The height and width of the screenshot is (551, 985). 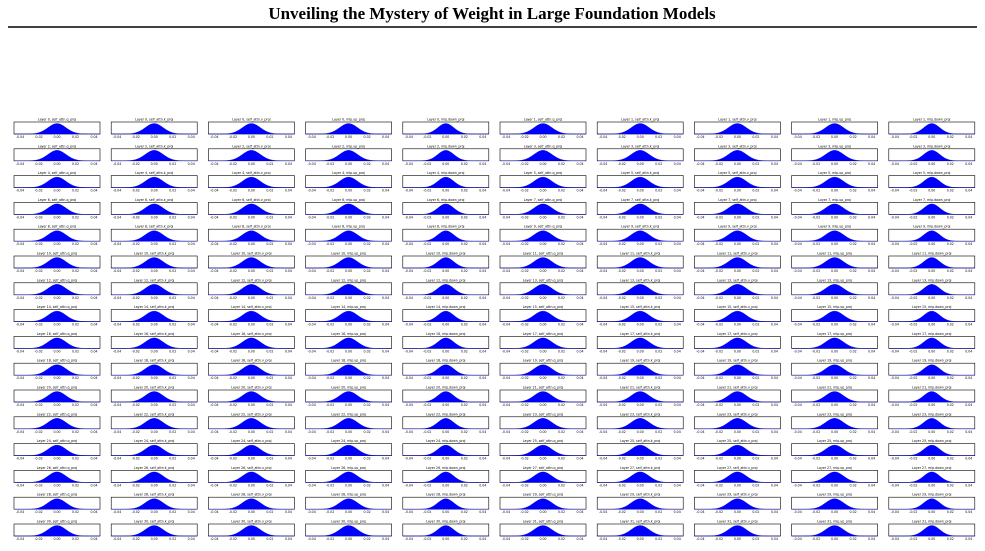 I want to click on panel-title: Layer 8, mlp.down_proj, so click(x=445, y=227).